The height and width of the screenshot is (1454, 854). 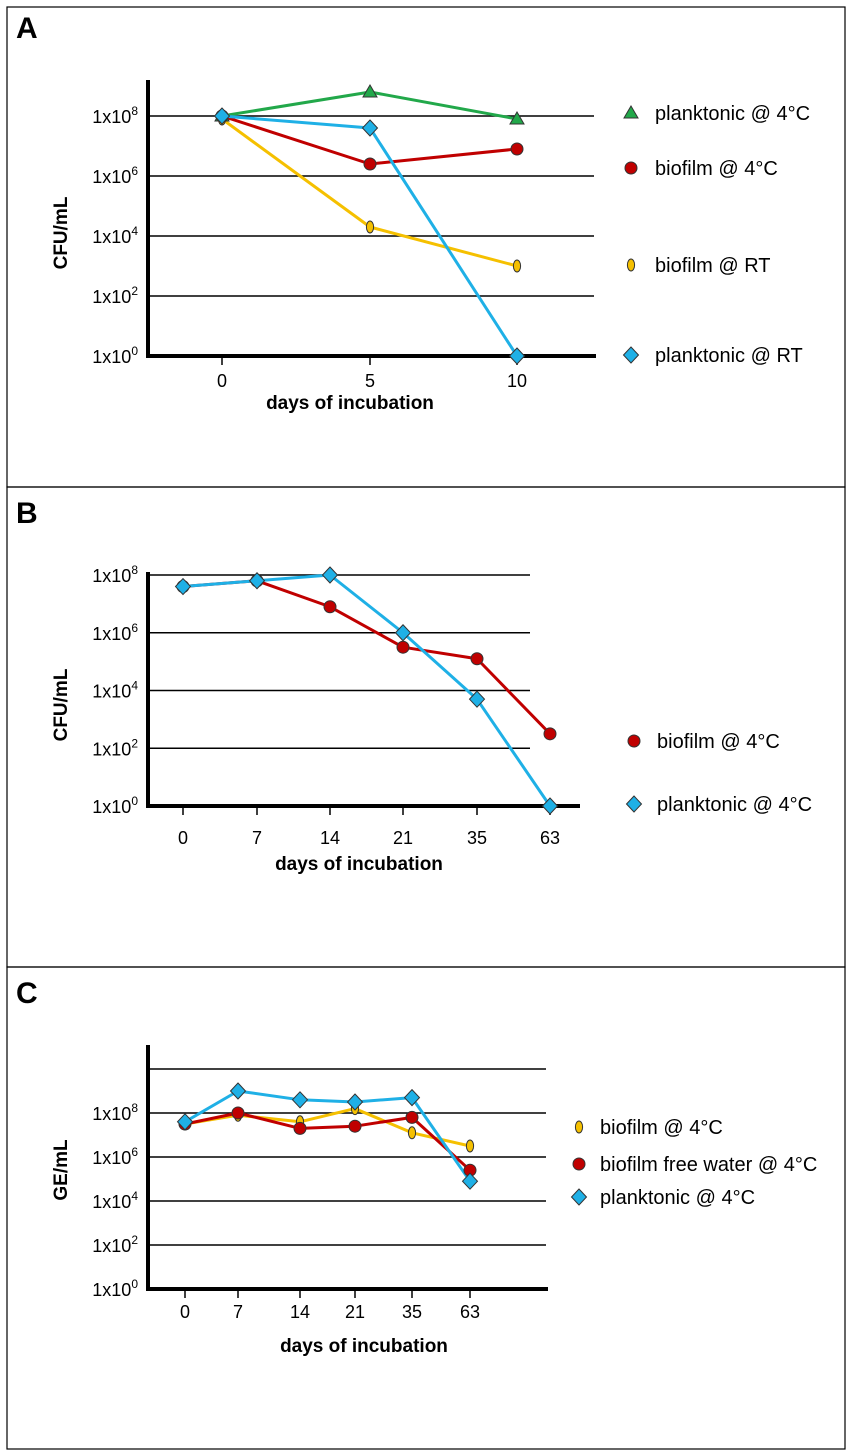 What do you see at coordinates (370, 381) in the screenshot?
I see `panel-a-x-tick-label: 5` at bounding box center [370, 381].